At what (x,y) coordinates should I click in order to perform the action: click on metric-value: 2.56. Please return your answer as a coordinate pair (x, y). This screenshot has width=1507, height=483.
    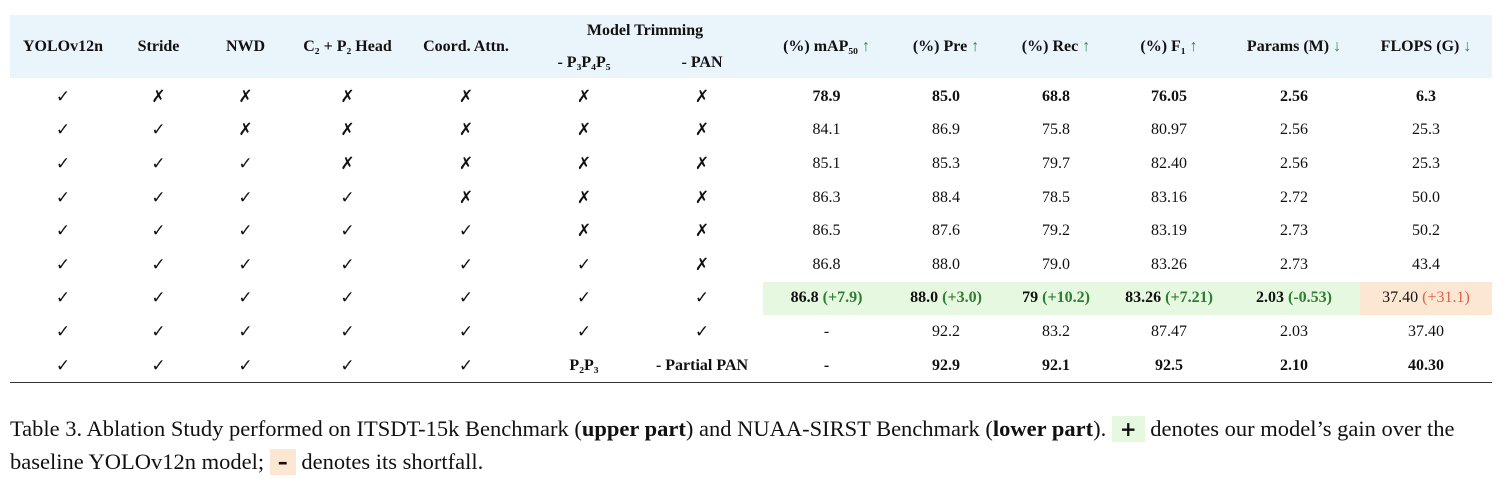
    Looking at the image, I should click on (1294, 96).